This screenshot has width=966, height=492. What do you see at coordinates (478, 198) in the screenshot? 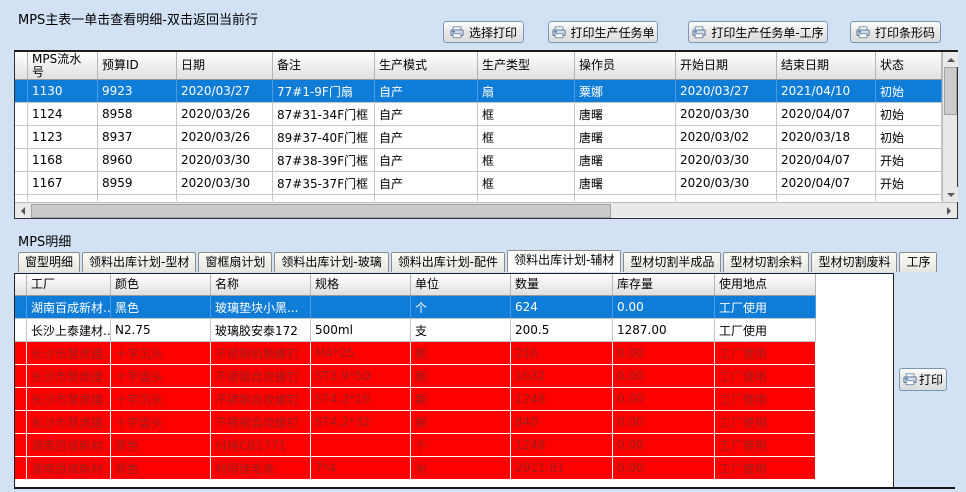
I see `table-row` at bounding box center [478, 198].